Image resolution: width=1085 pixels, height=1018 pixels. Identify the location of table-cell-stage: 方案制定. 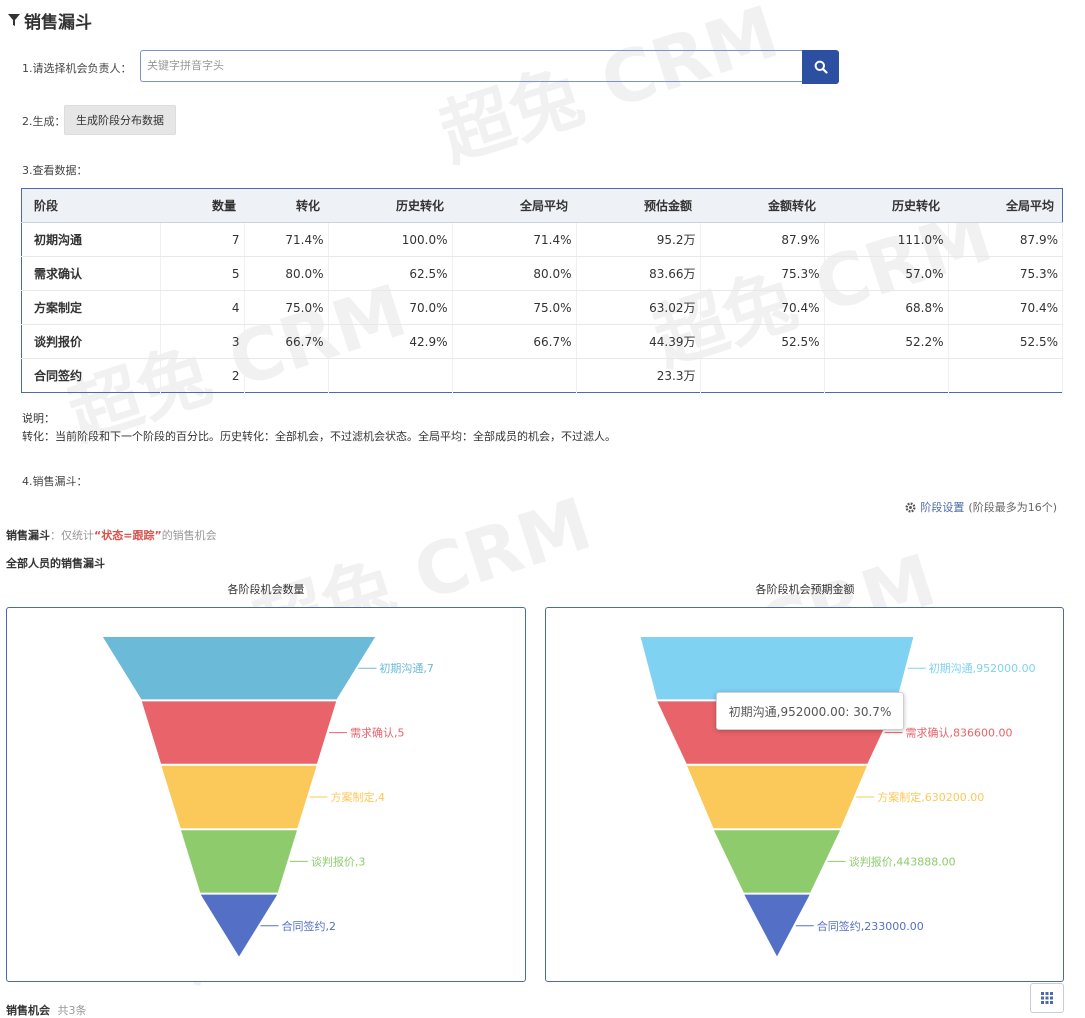
(91, 307).